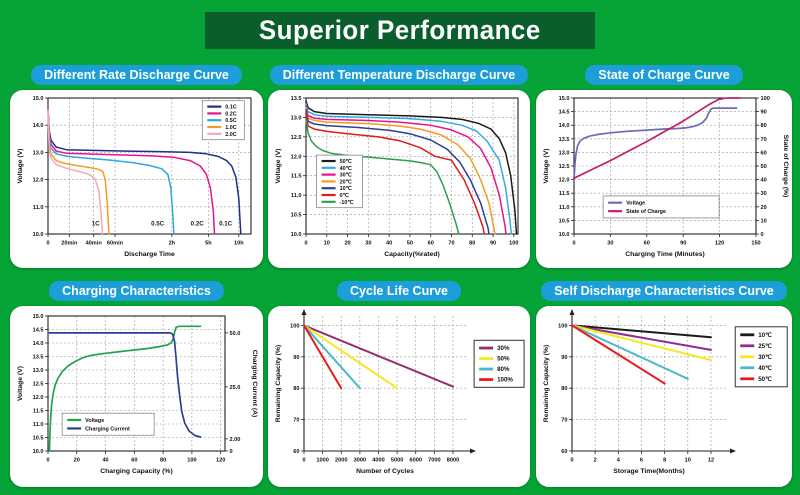 The width and height of the screenshot is (800, 495). What do you see at coordinates (595, 461) in the screenshot?
I see `svg-text: 2` at bounding box center [595, 461].